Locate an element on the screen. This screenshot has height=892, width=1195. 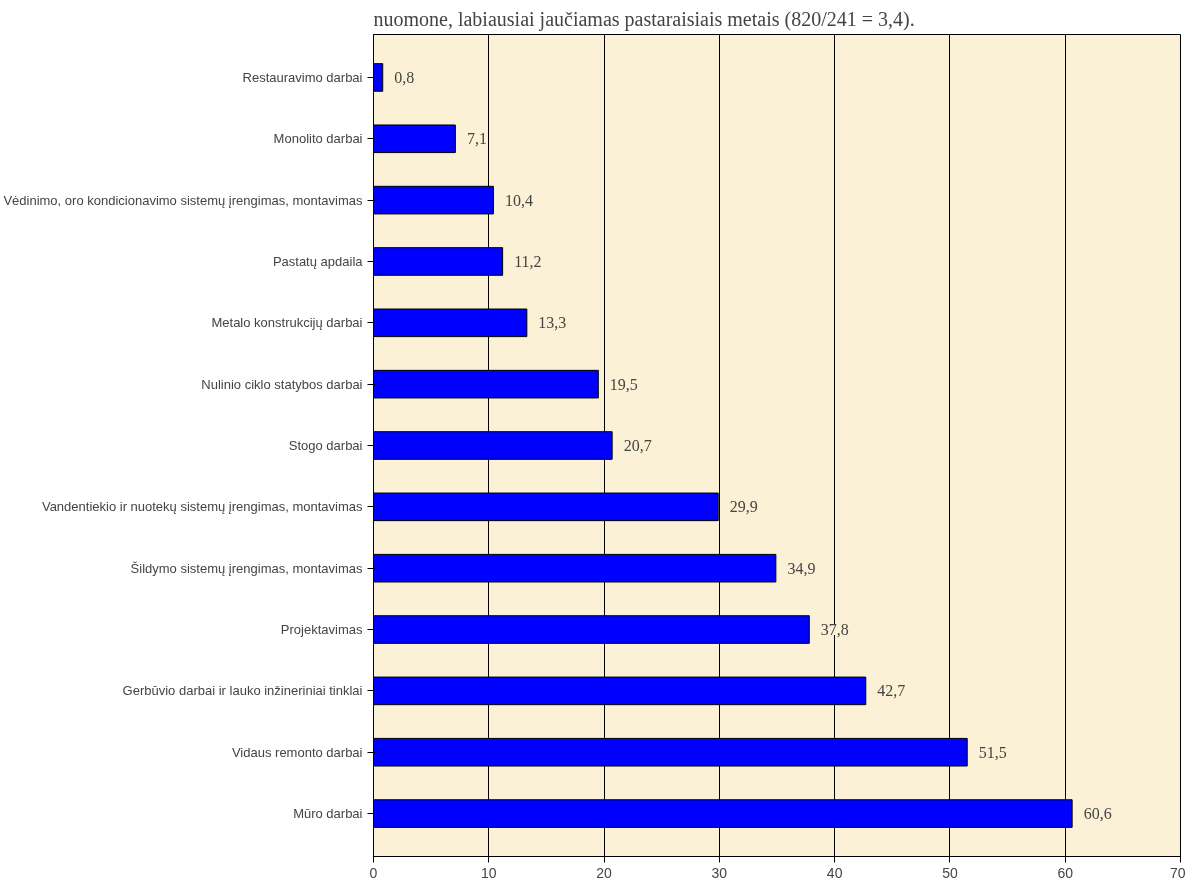
y-tick-label: Metalo konstrukcijų darbai is located at coordinates (287, 323).